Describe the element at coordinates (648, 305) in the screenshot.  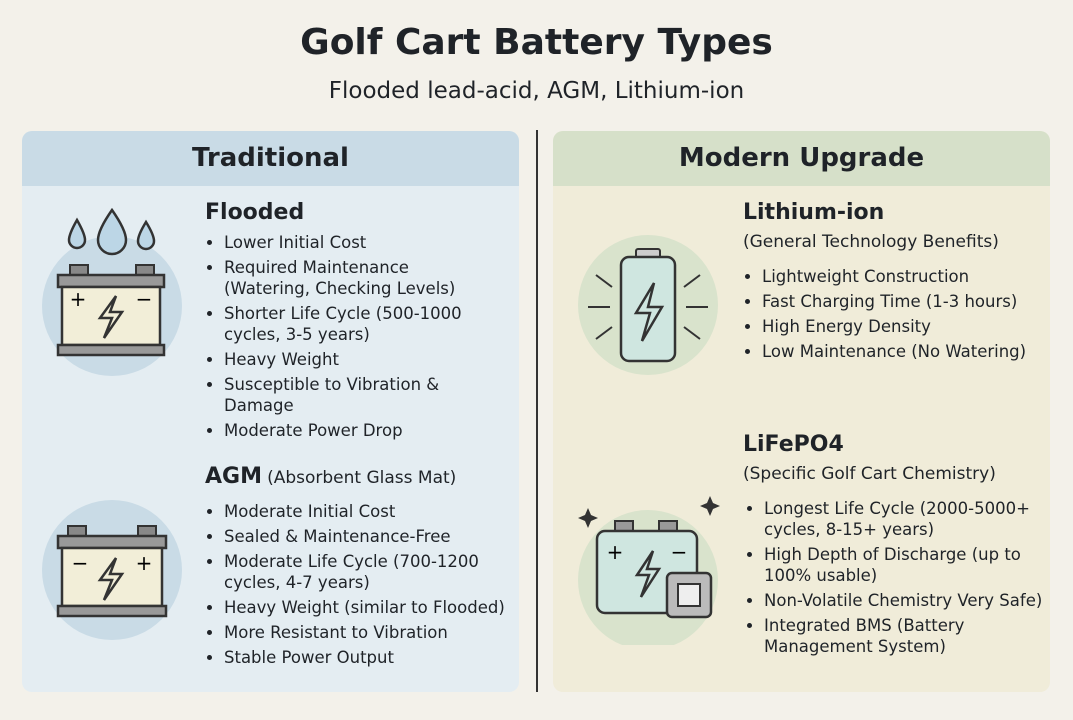
I see `lithium-icon` at that location.